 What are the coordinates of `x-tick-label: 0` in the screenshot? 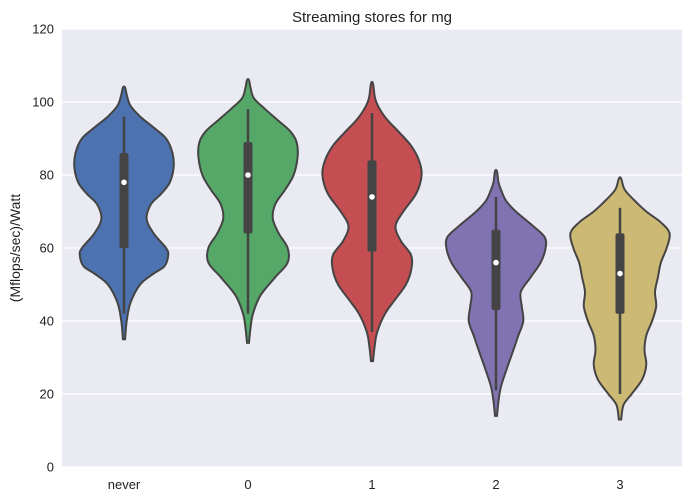 It's located at (247, 484).